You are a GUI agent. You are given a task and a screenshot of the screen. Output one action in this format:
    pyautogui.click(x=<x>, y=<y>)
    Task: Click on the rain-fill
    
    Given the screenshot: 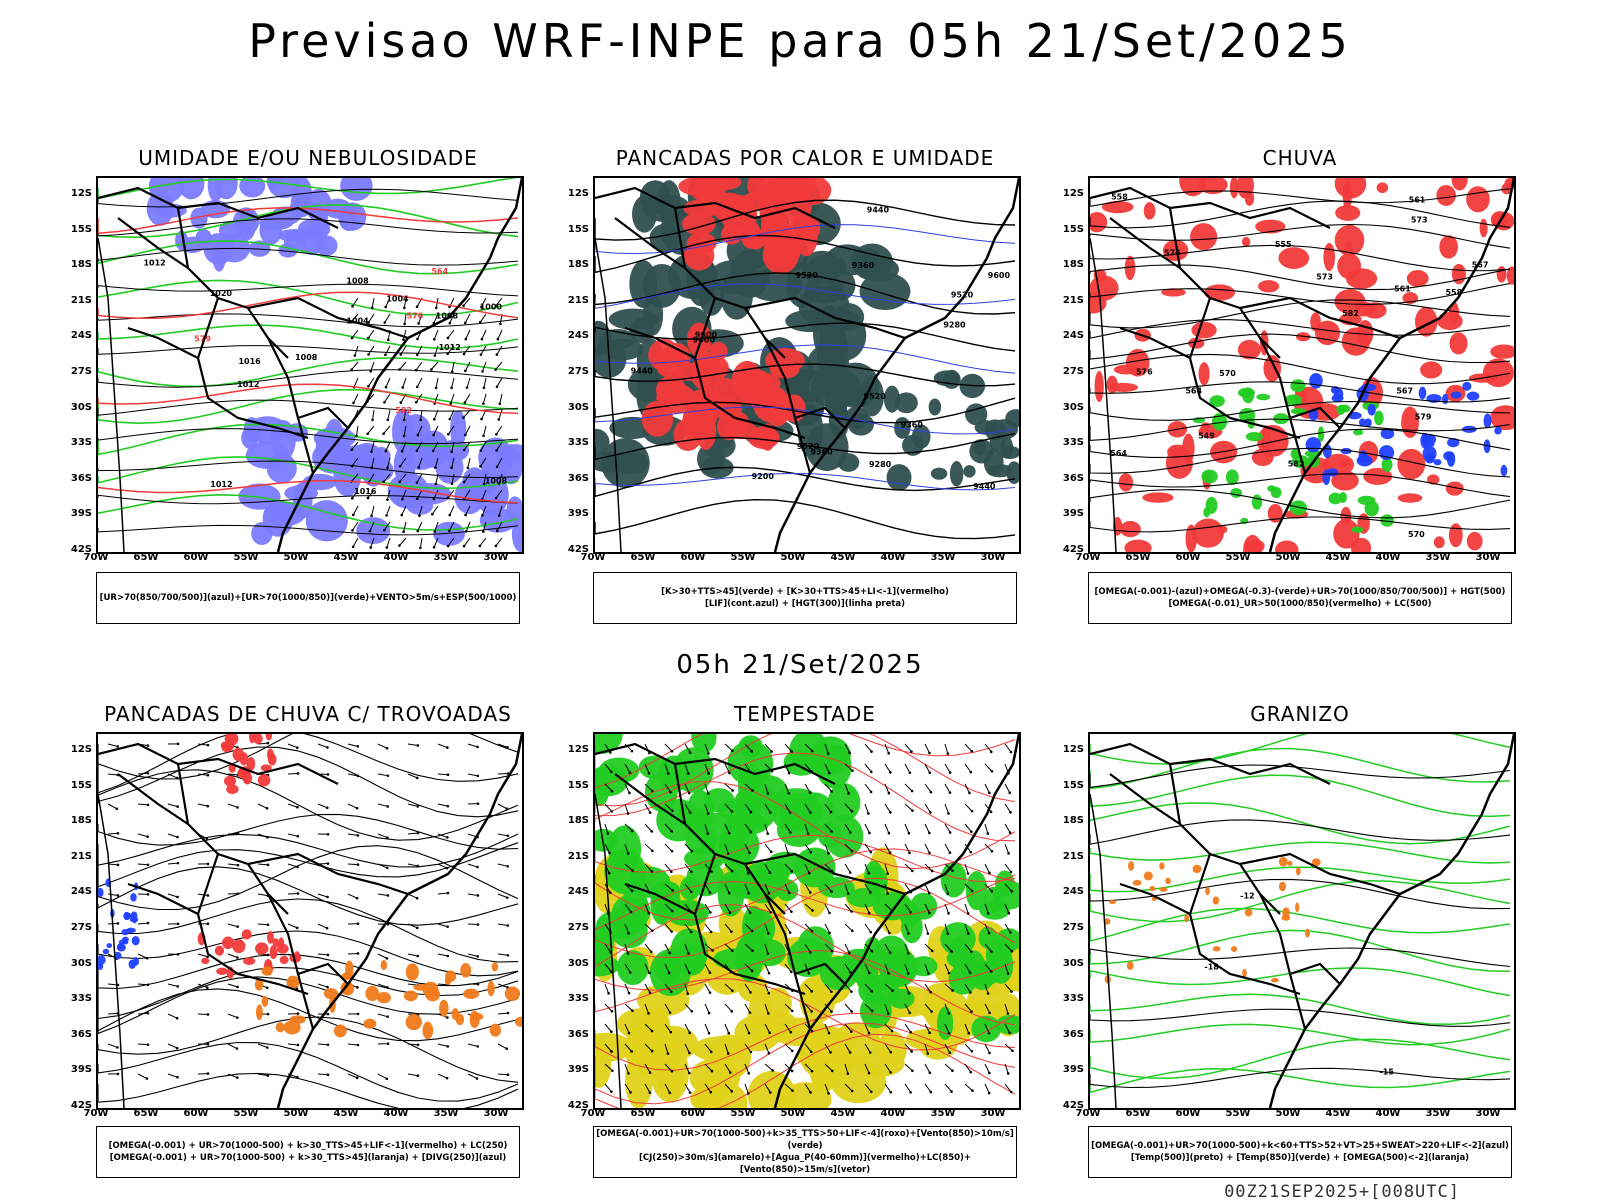 What is the action you would take?
    pyautogui.click(x=1302, y=365)
    